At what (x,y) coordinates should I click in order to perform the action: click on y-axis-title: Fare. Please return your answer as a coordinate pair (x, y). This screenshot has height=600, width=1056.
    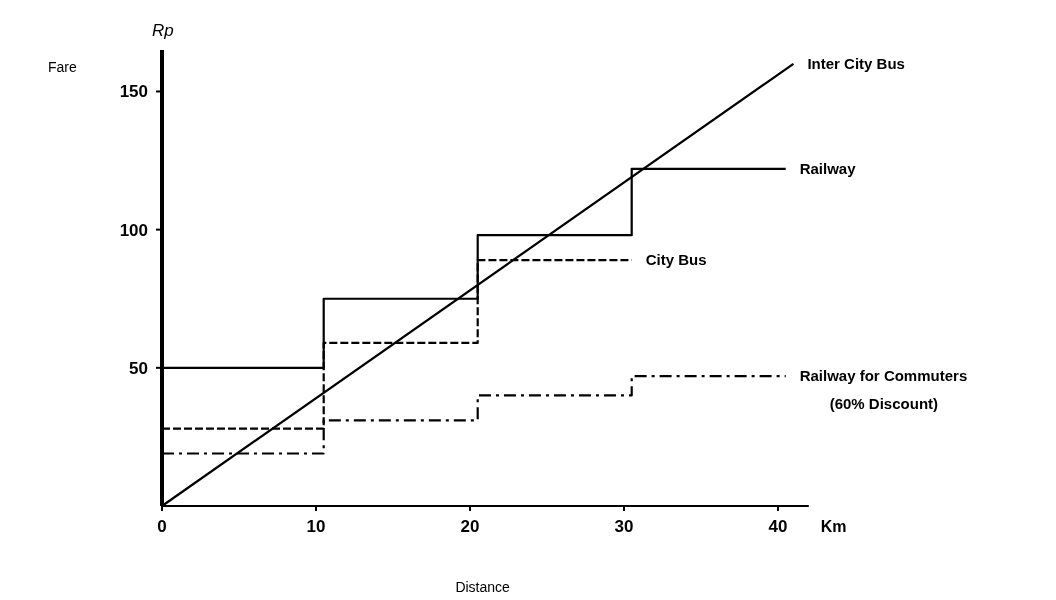
    Looking at the image, I should click on (62, 67).